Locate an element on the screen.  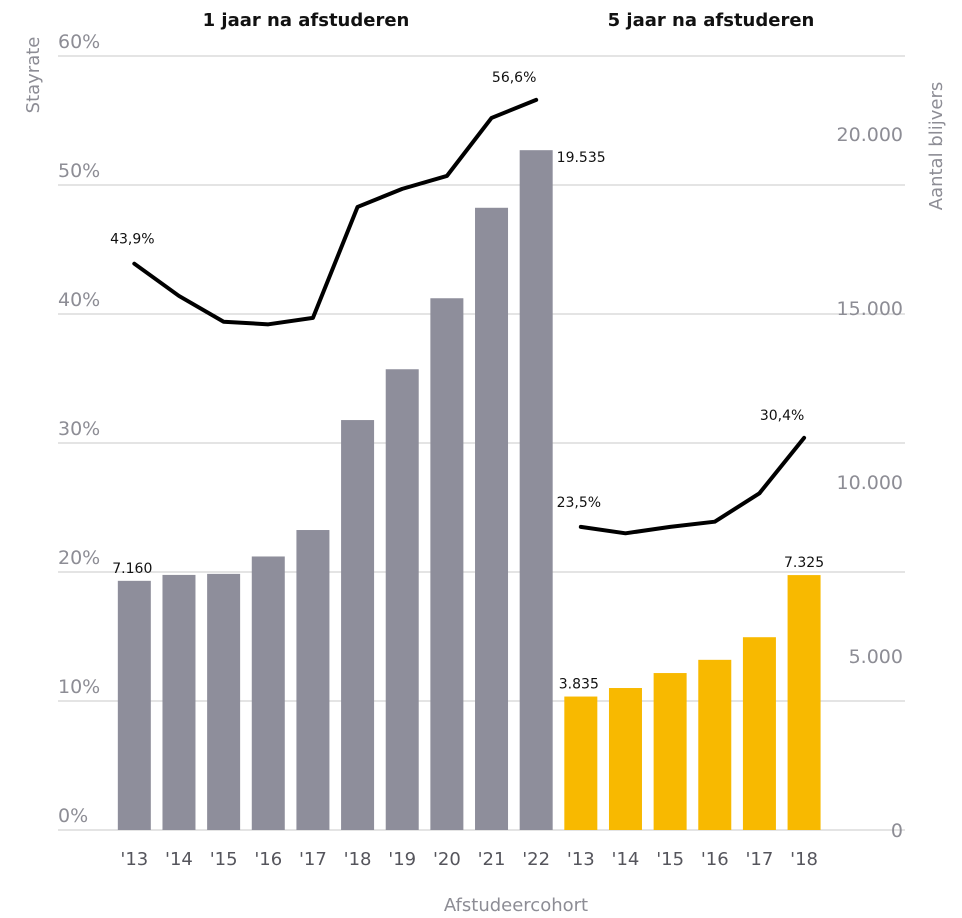
line-value-label: 30,4% is located at coordinates (782, 416).